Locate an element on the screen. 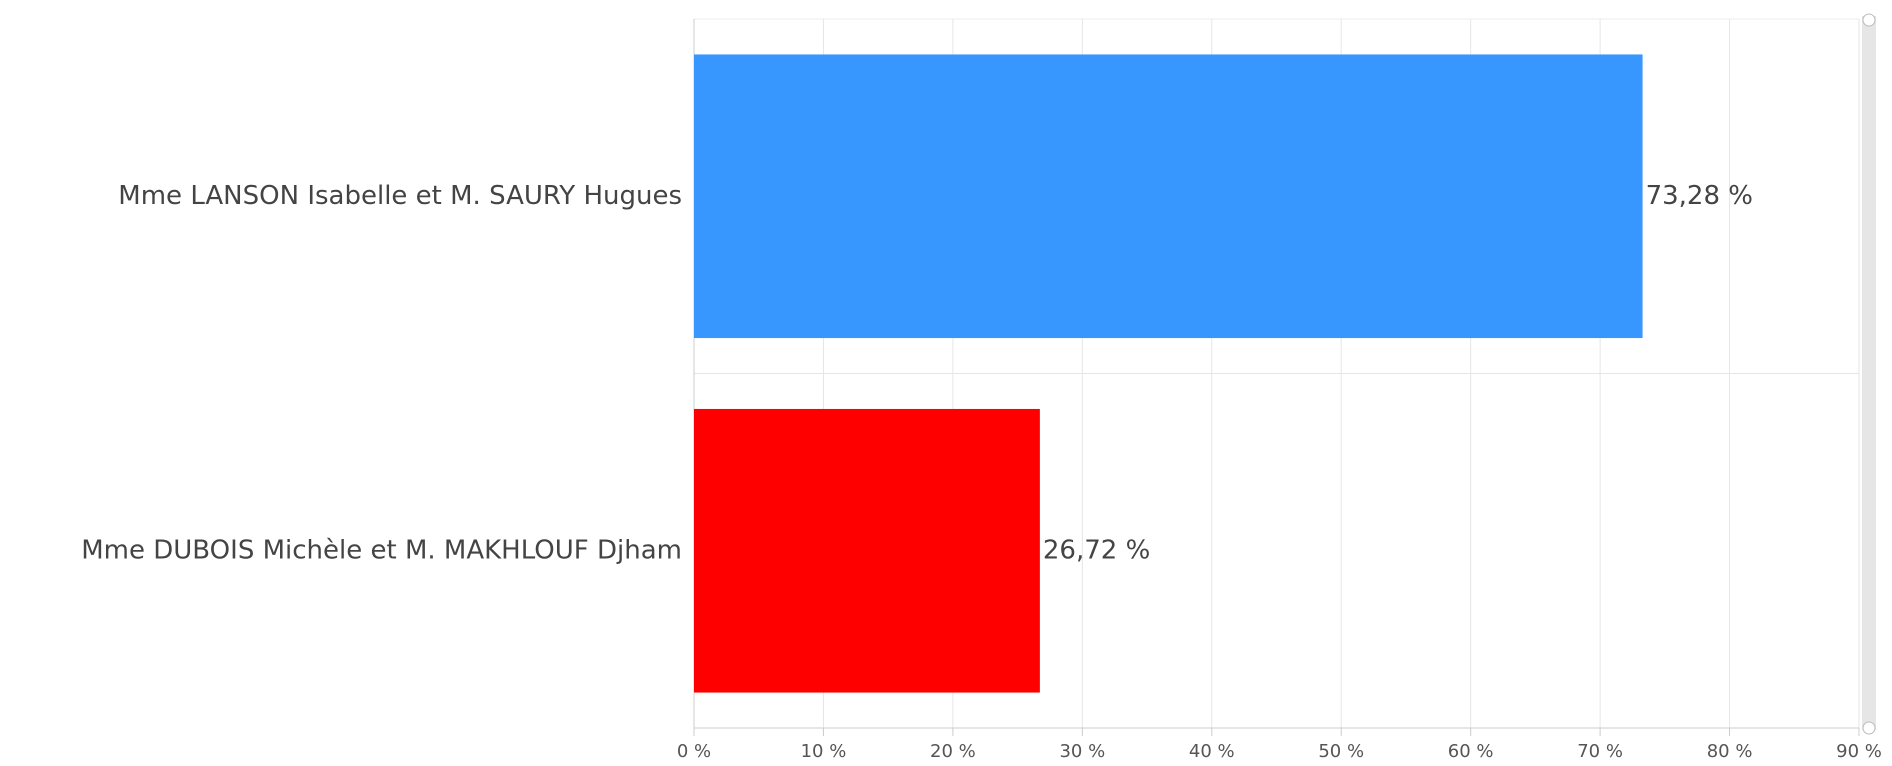 The height and width of the screenshot is (766, 1892). x-tick-label: 90 % is located at coordinates (1859, 751).